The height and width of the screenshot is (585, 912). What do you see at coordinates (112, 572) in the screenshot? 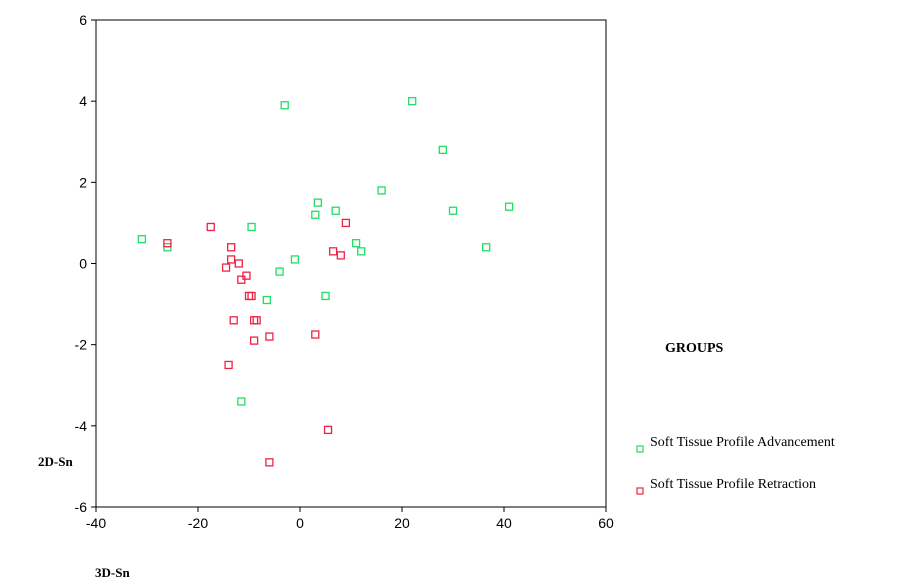
I see `x-axis-title: 3D-Sn` at bounding box center [112, 572].